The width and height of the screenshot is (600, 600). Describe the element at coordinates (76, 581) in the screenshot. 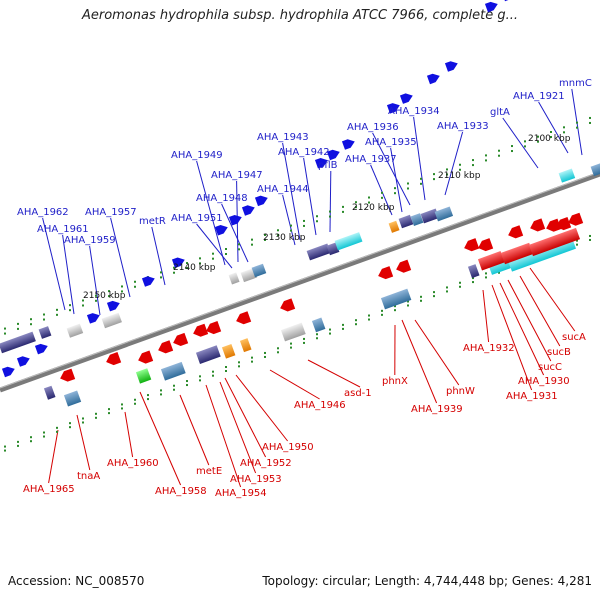

I see `accession-text: Accession: NC_008570` at that location.